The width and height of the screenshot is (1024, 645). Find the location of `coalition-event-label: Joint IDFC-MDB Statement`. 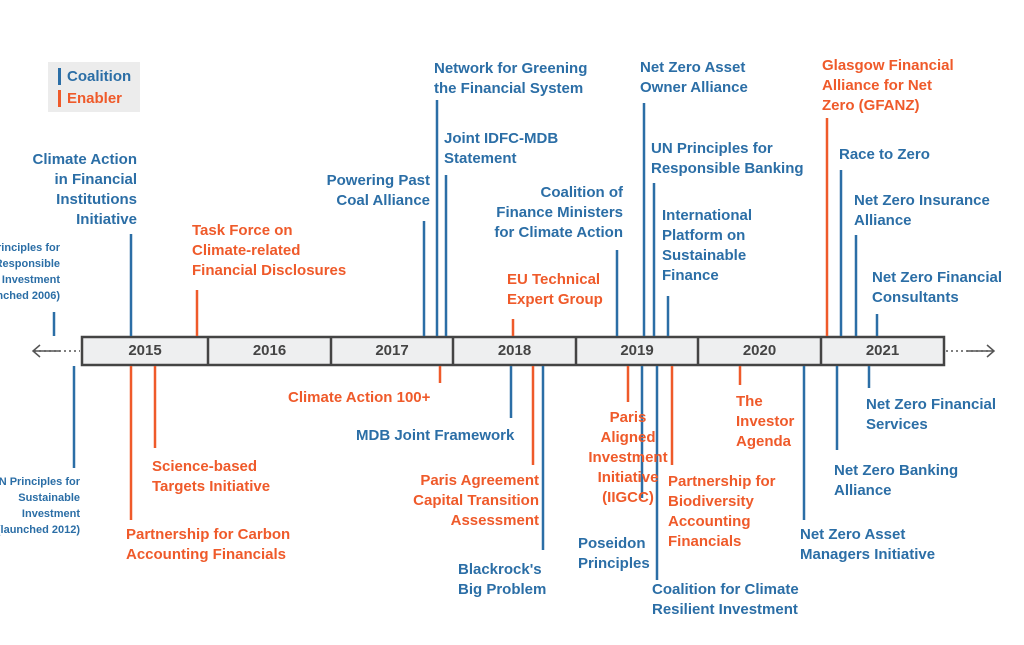

coalition-event-label: Joint IDFC-MDB Statement is located at coordinates (501, 148).